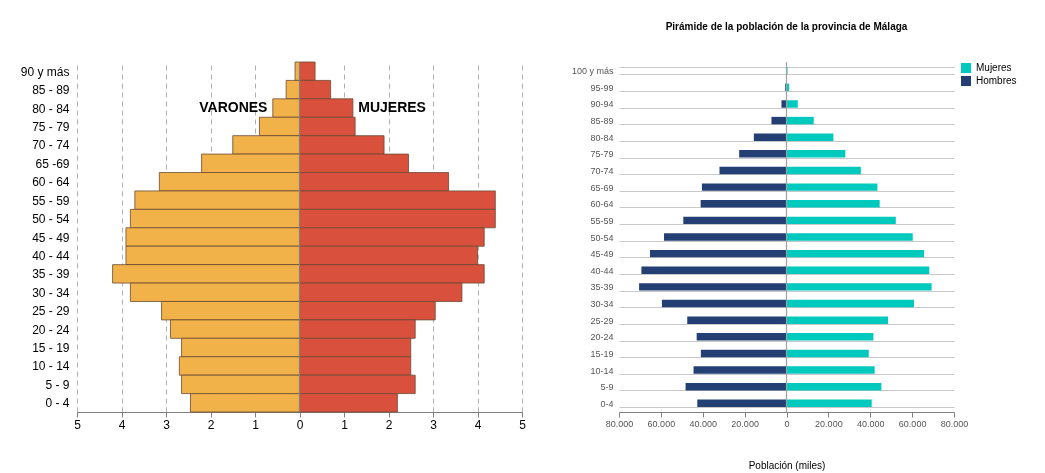  What do you see at coordinates (602, 304) in the screenshot?
I see `y-tick-label: 30-34` at bounding box center [602, 304].